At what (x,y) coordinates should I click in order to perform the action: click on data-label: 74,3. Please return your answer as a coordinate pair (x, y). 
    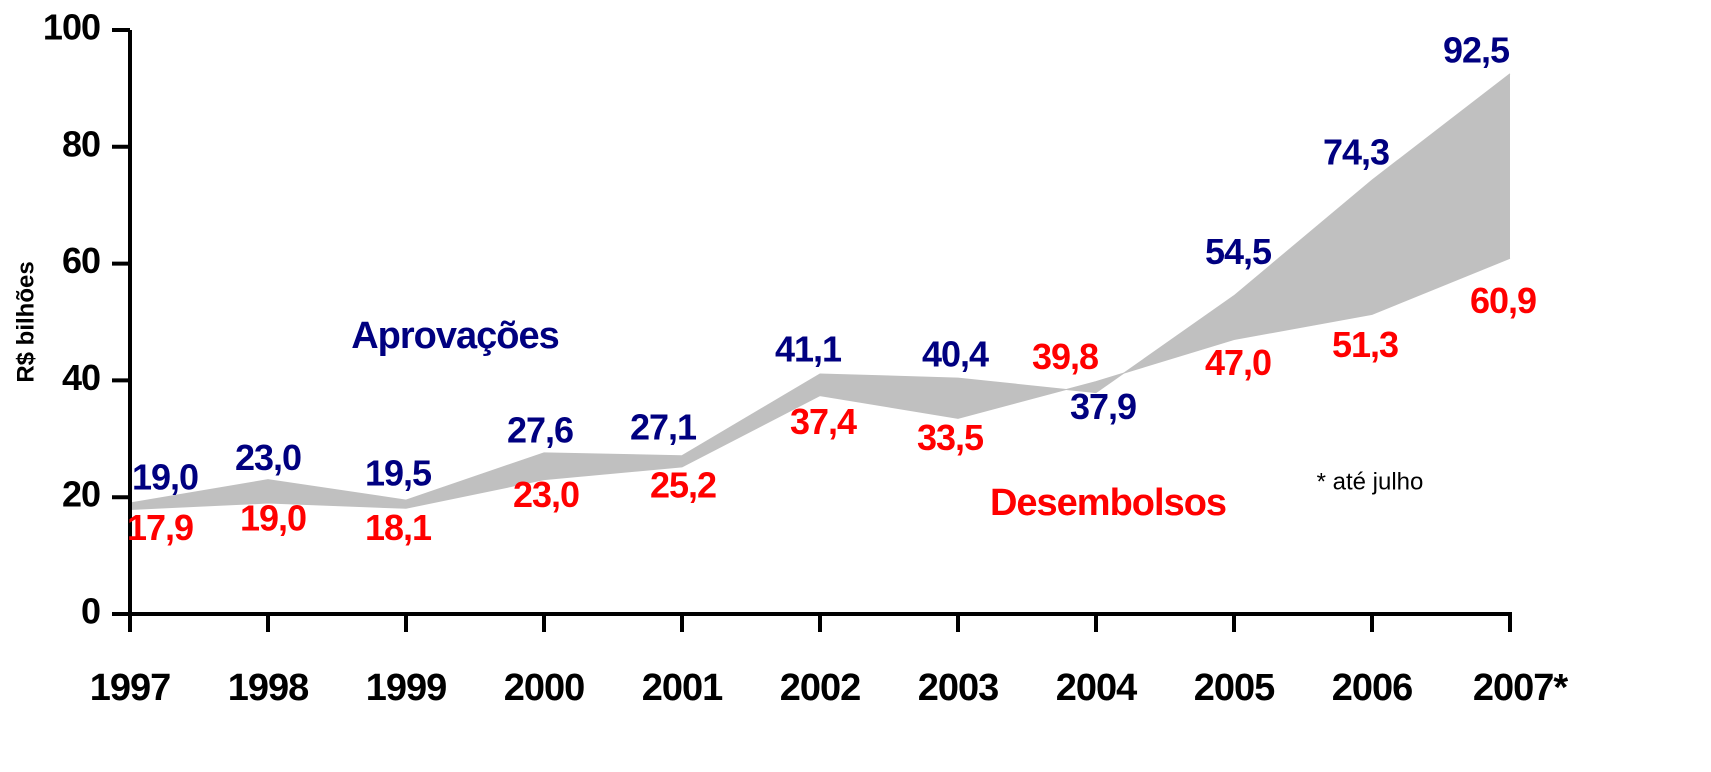
    Looking at the image, I should click on (1356, 152).